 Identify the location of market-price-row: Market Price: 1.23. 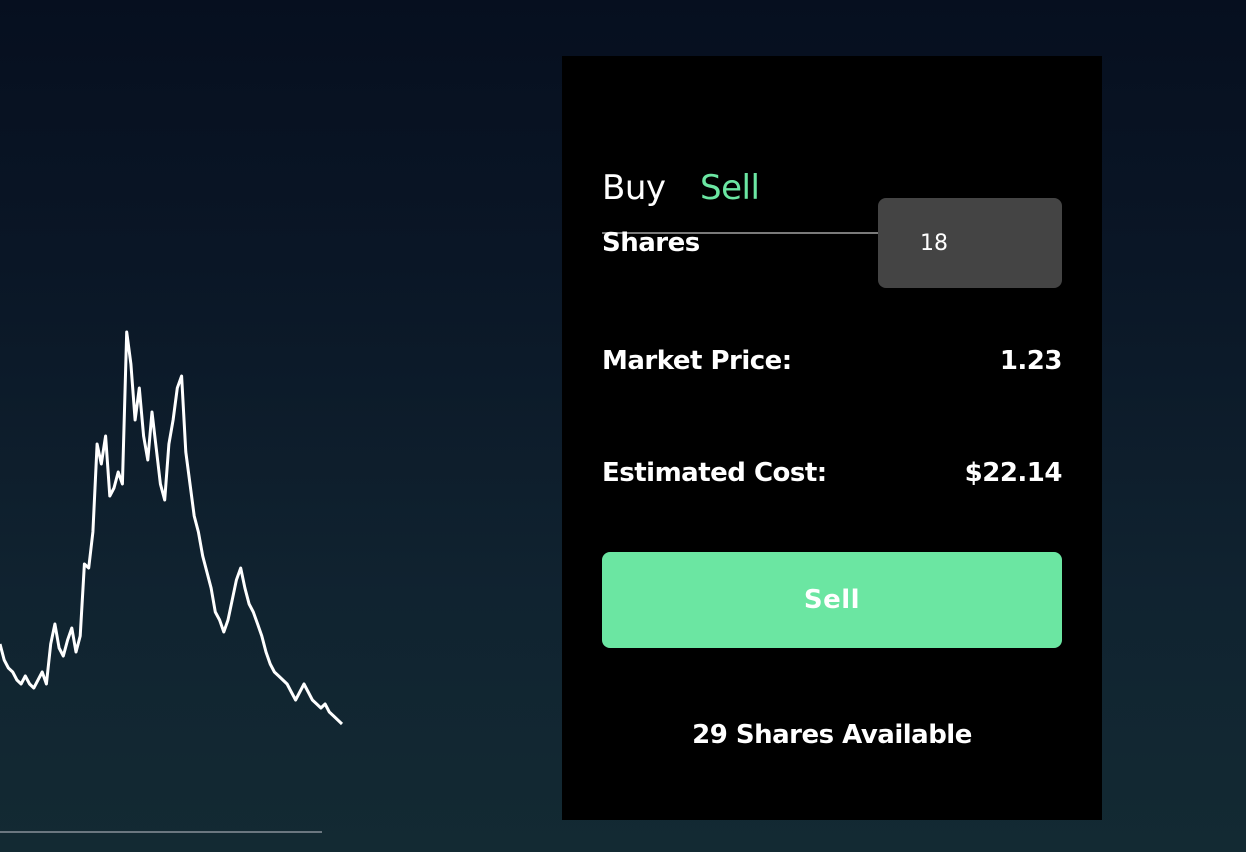
(832, 361).